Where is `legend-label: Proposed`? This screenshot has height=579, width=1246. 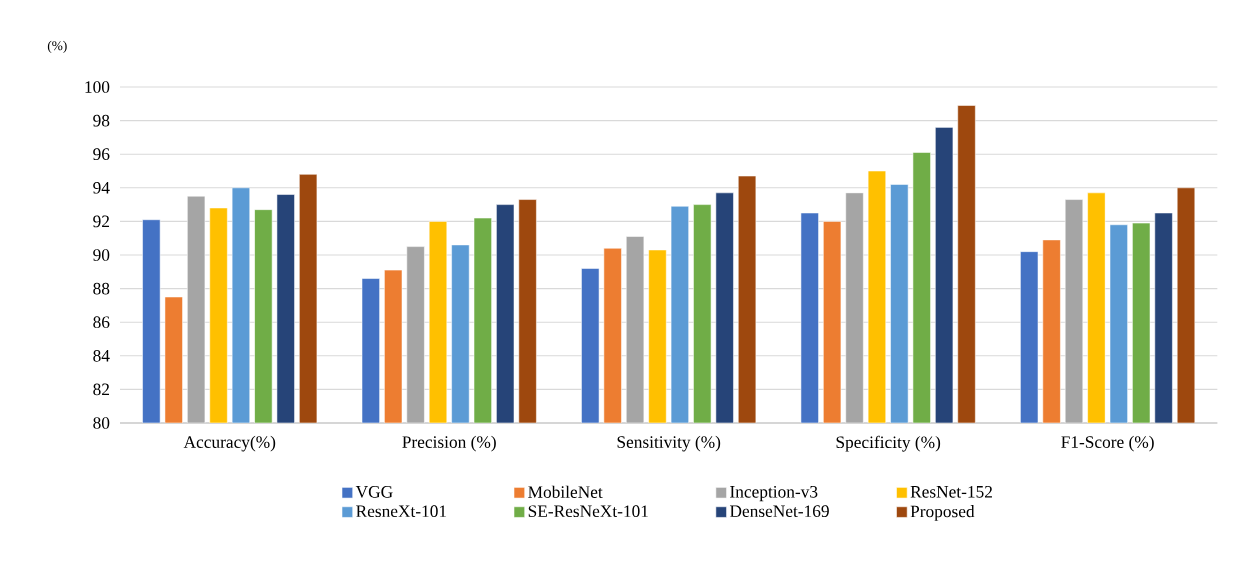 legend-label: Proposed is located at coordinates (942, 513).